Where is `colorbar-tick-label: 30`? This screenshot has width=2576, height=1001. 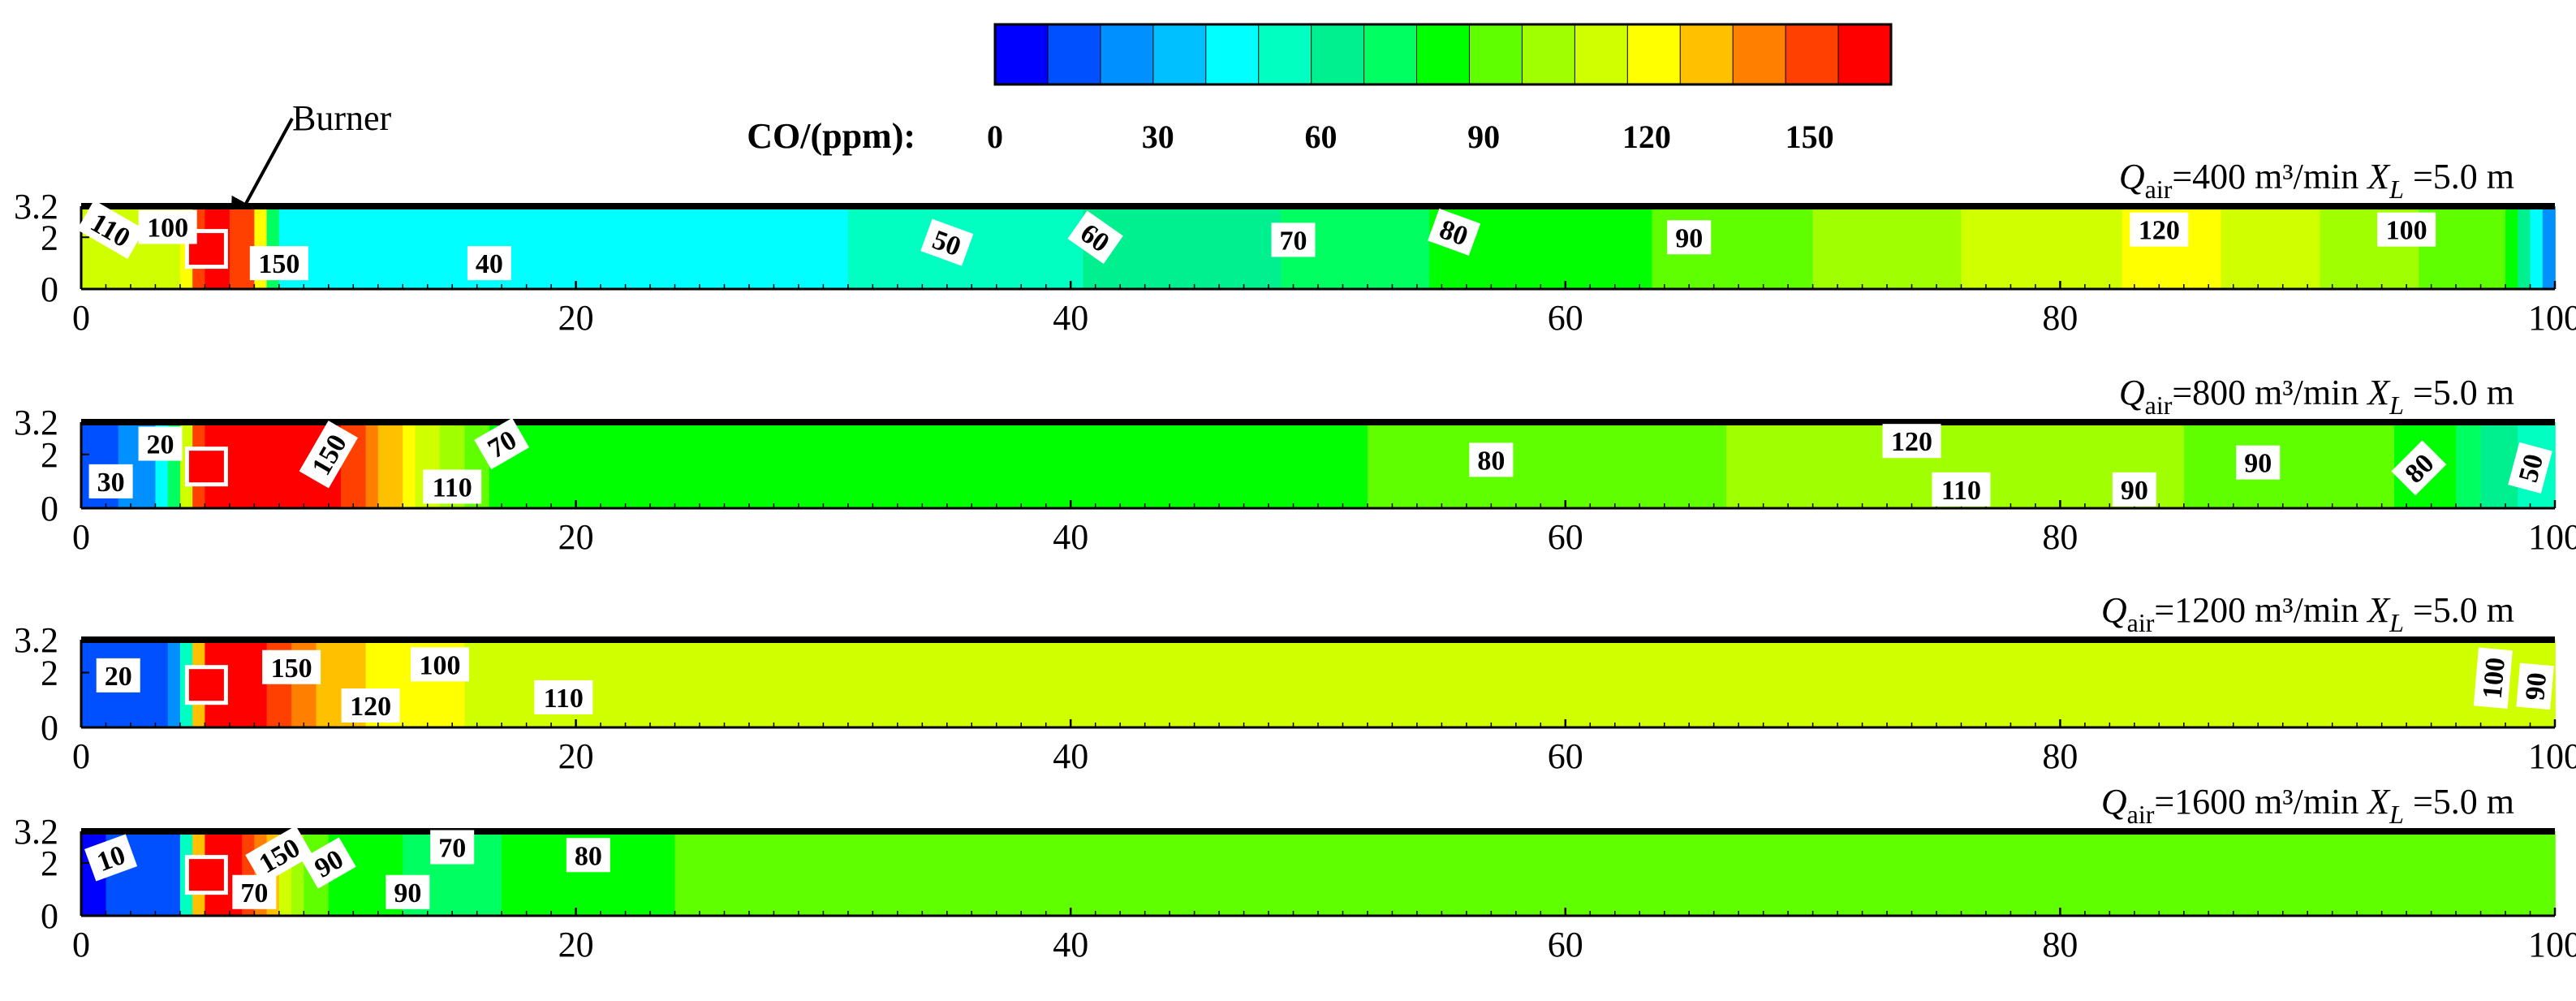
colorbar-tick-label: 30 is located at coordinates (1158, 137).